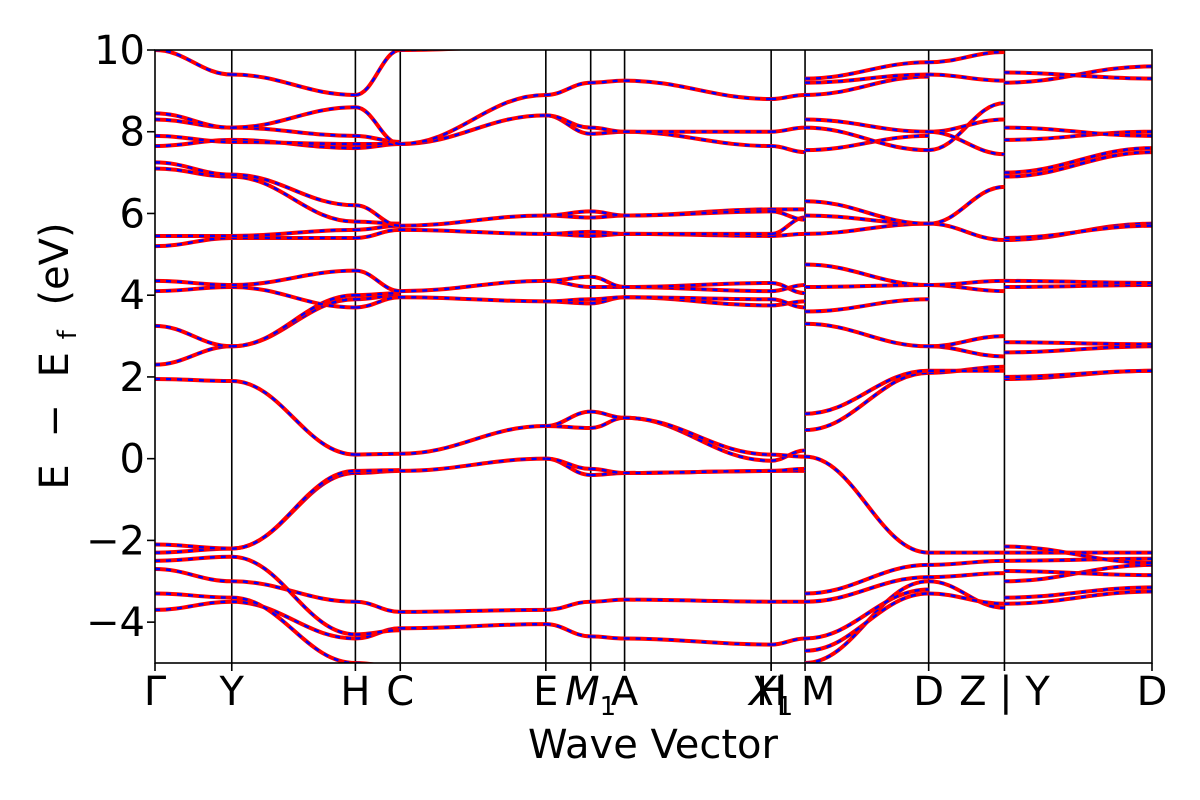 This screenshot has width=1200, height=800. What do you see at coordinates (590, 695) in the screenshot?
I see `x-tick-label-5: M1` at bounding box center [590, 695].